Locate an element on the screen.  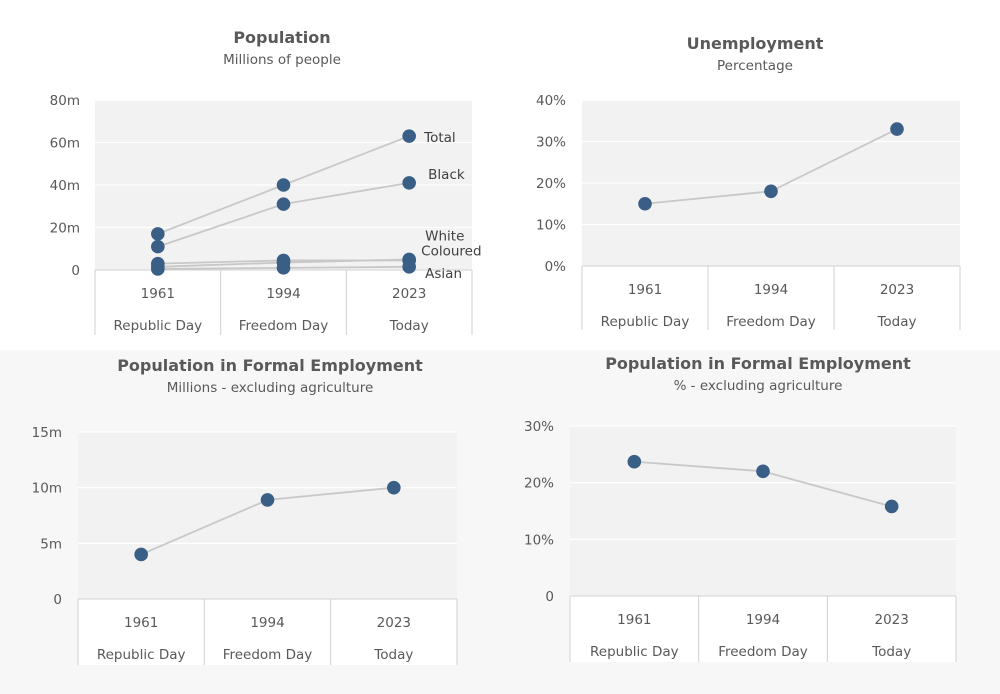
y-tick-label: 40% is located at coordinates (551, 101).